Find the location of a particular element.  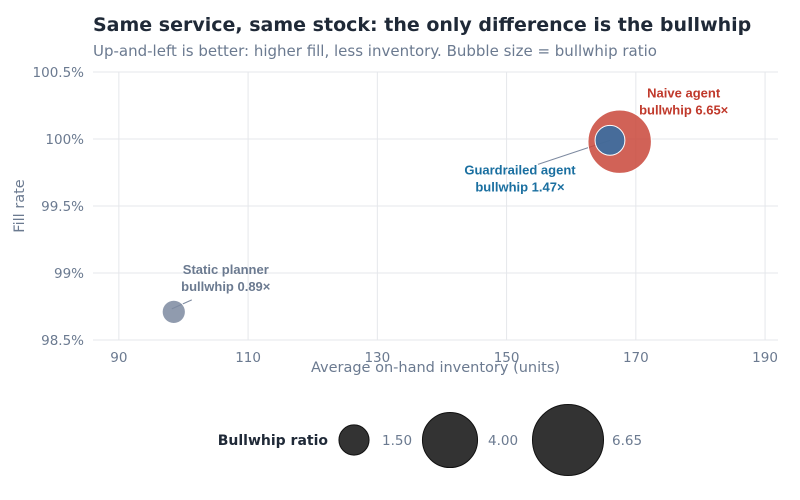

bubble-annotation-line: Guardrailed agent is located at coordinates (520, 169).